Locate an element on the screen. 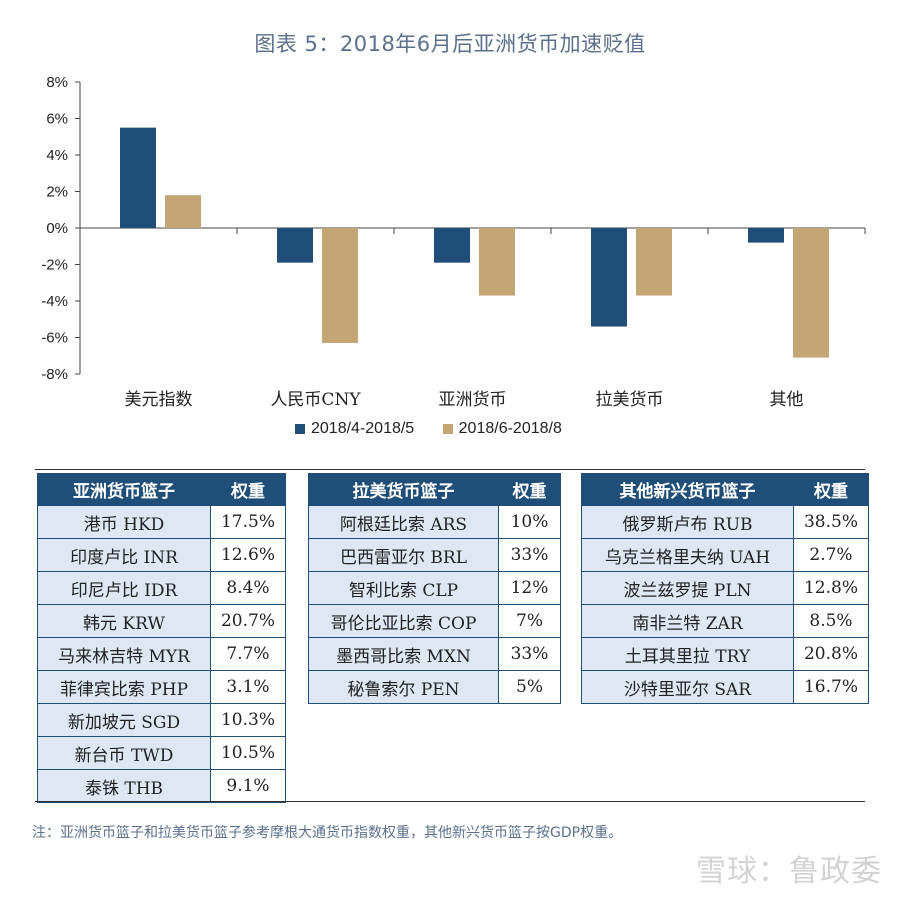 The width and height of the screenshot is (900, 898). y-tick-label: -6% is located at coordinates (54, 338).